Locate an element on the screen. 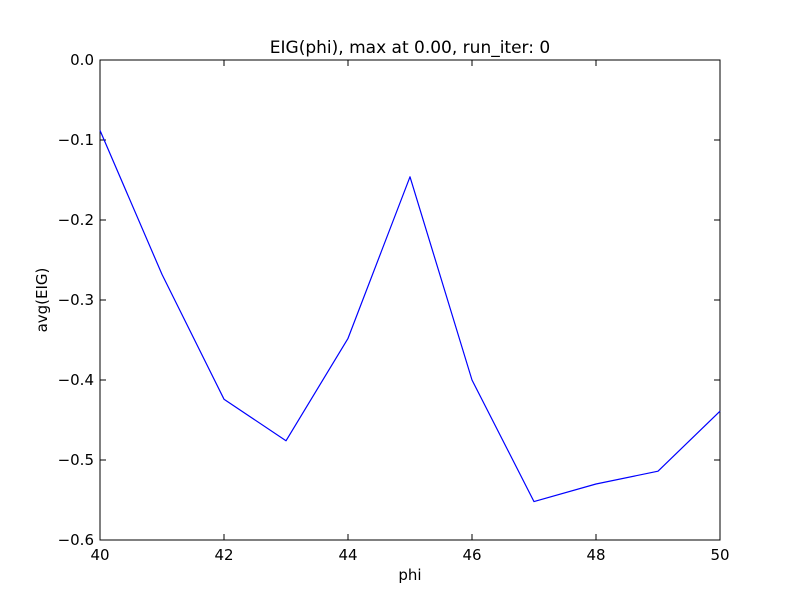  chart-title: EIG(phi), max at 0.00, run_iter: 0 is located at coordinates (410, 48).